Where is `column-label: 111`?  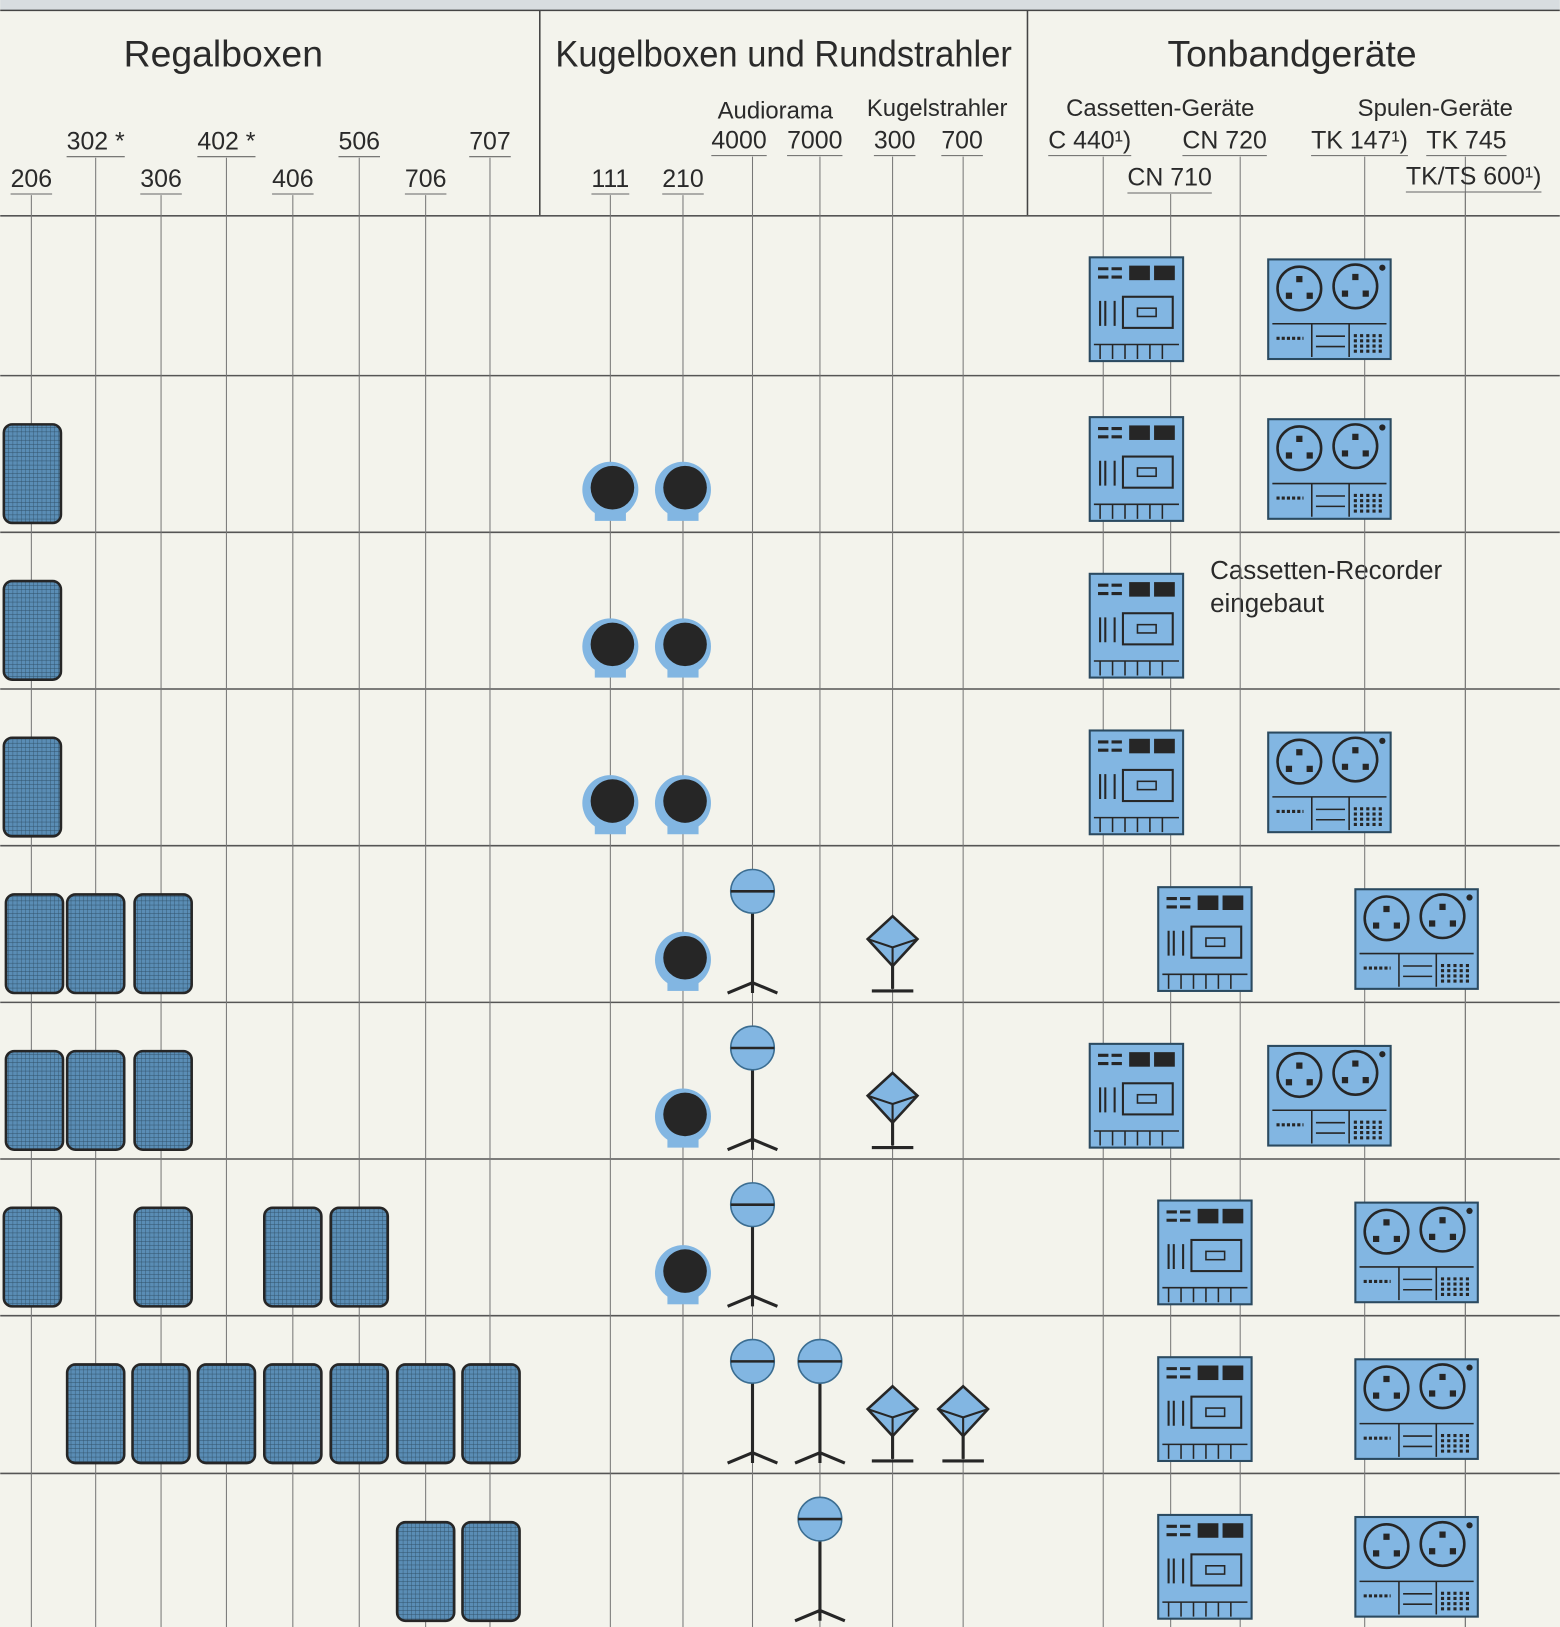
column-label: 111 is located at coordinates (610, 179).